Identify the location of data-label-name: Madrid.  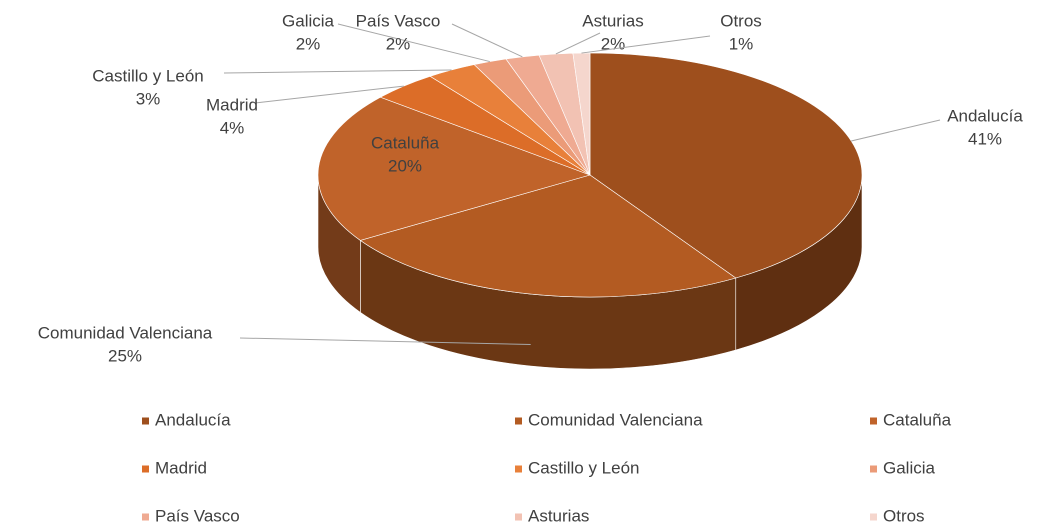
(232, 104).